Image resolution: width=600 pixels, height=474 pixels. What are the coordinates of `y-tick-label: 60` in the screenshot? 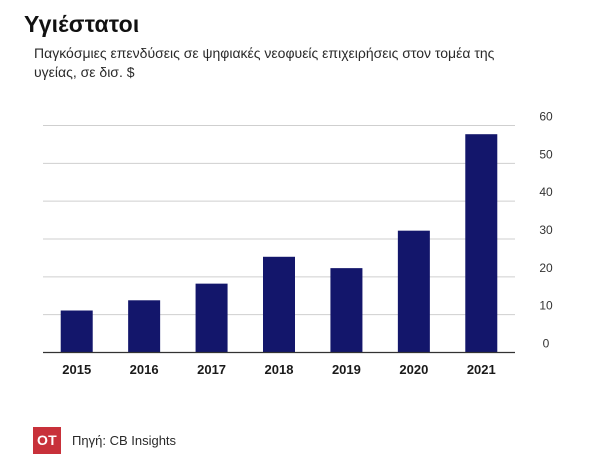 It's located at (546, 117).